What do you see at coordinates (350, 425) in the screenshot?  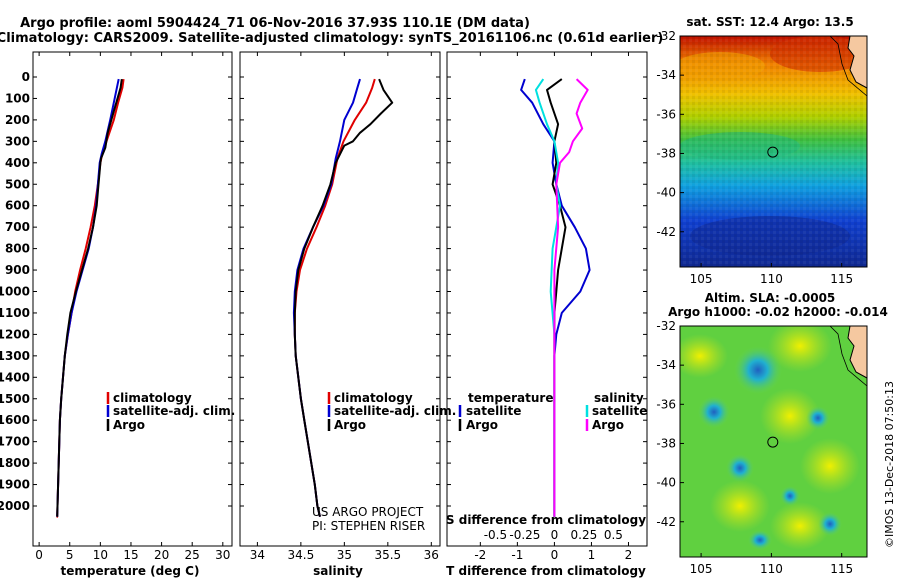 I see `legend-argo-label: Argo` at bounding box center [350, 425].